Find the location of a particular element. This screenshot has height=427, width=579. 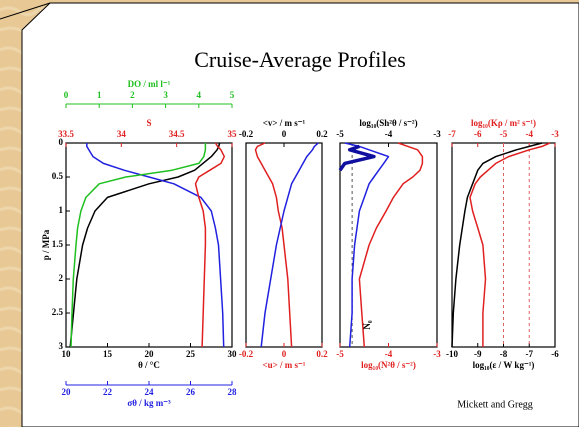

x-tick-label: -8 is located at coordinates (504, 354).